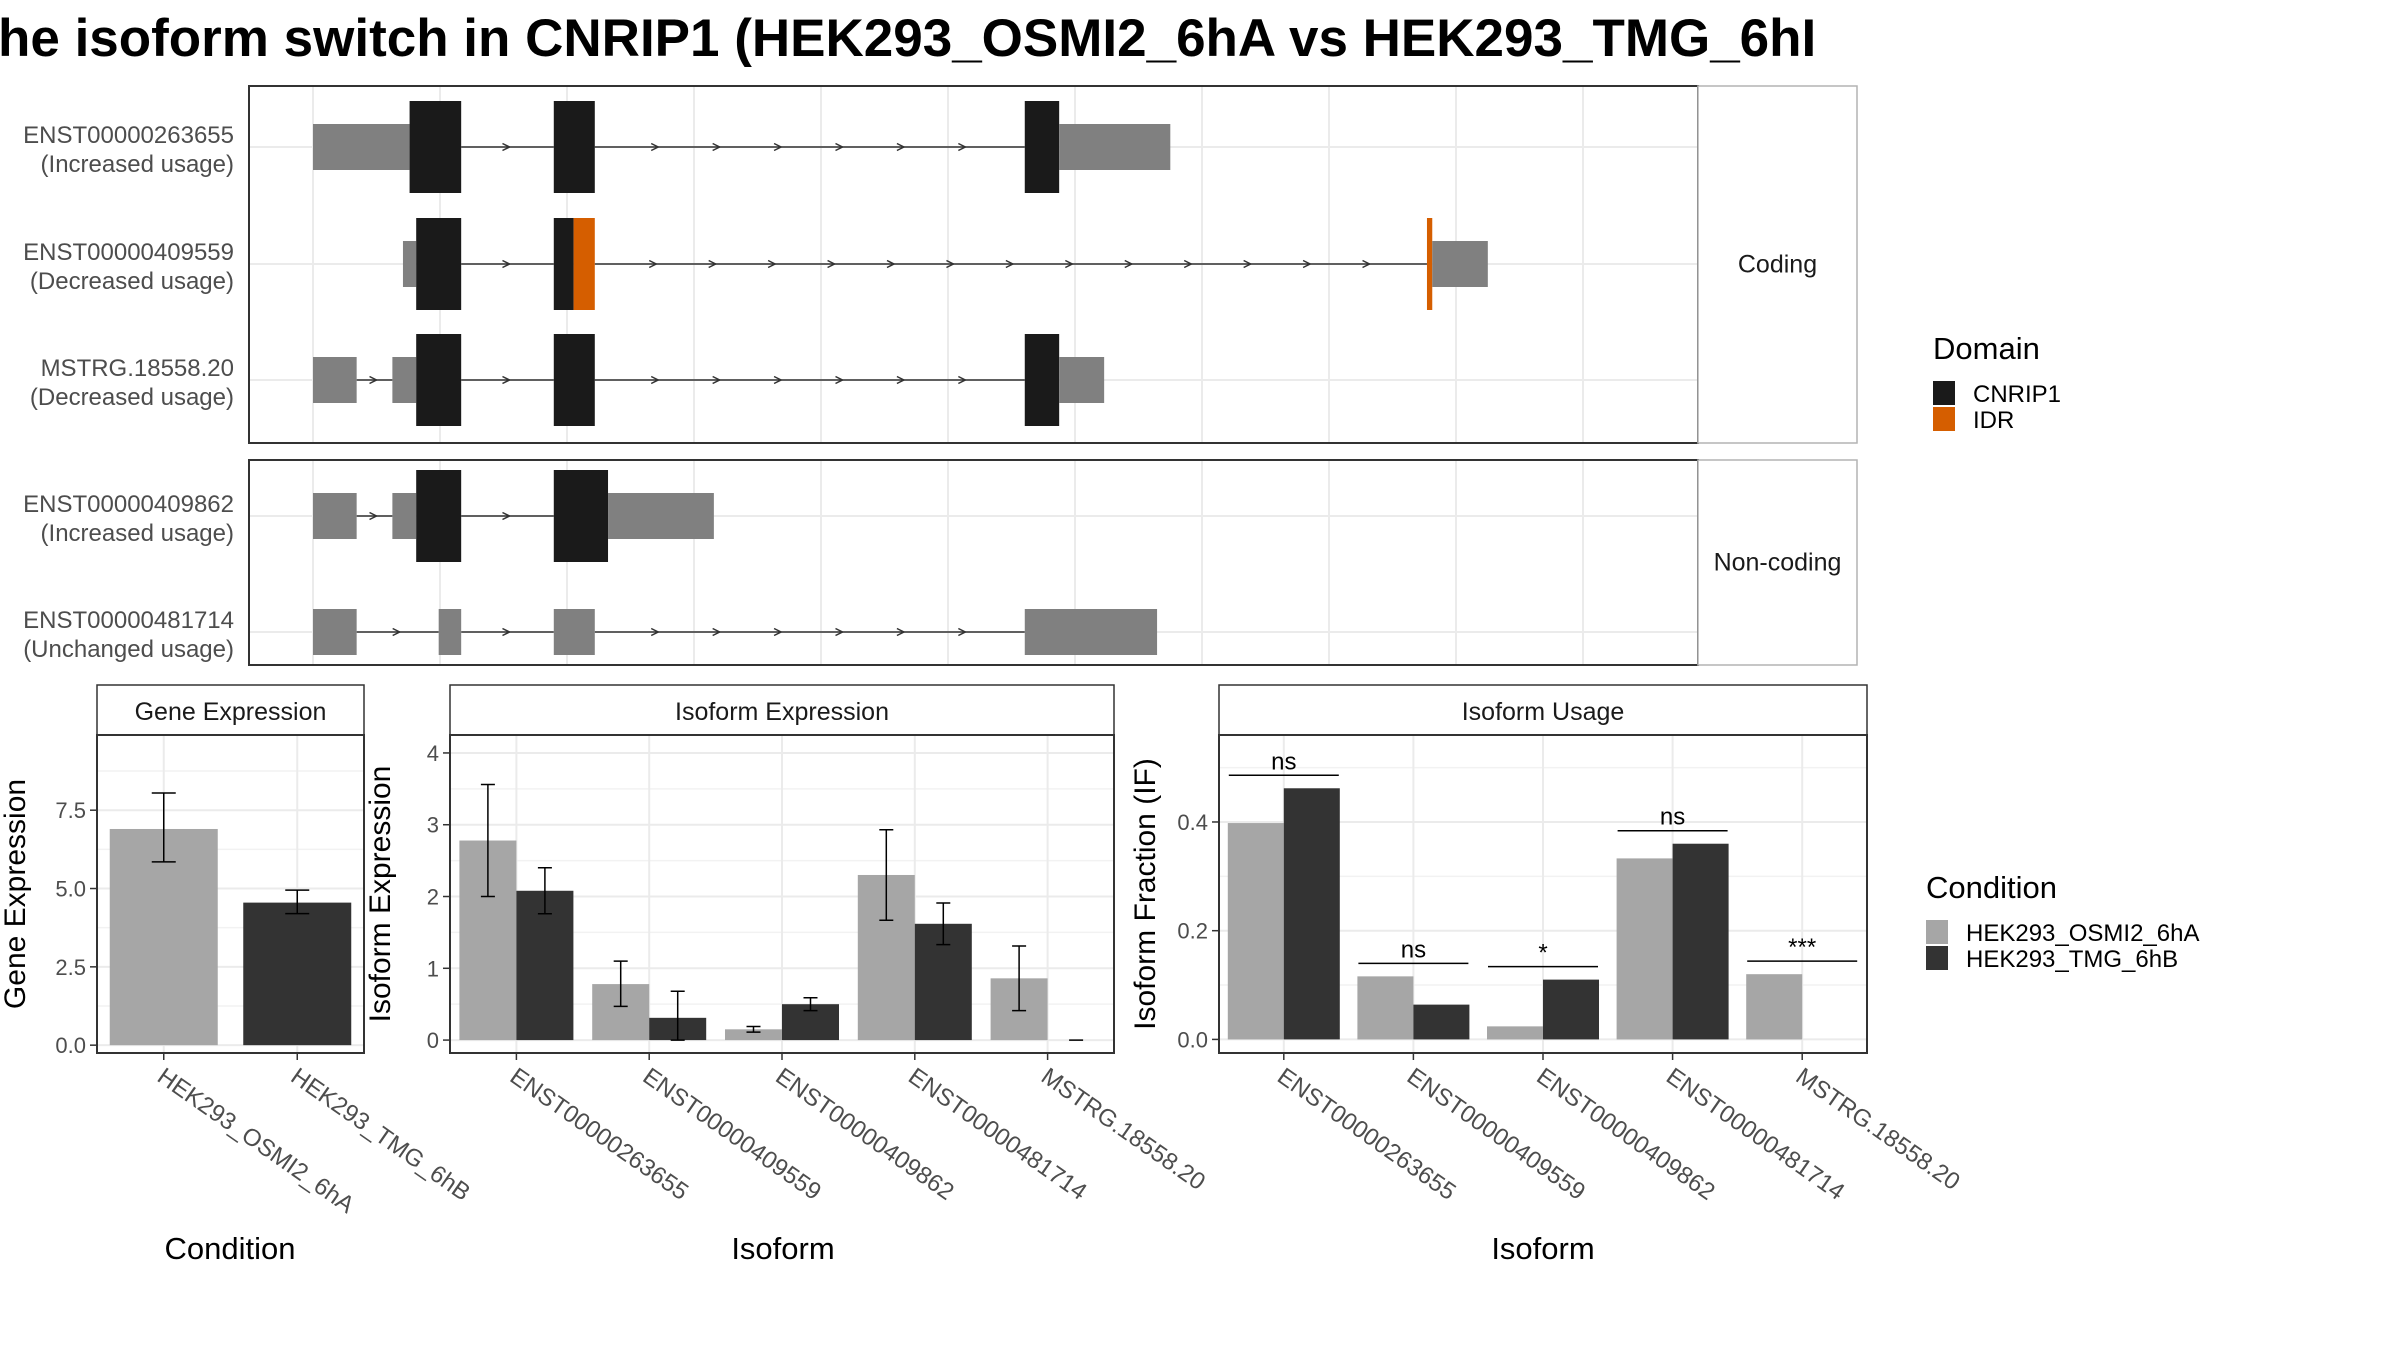  Describe the element at coordinates (230, 894) in the screenshot. I see `chart-panel-border` at that location.